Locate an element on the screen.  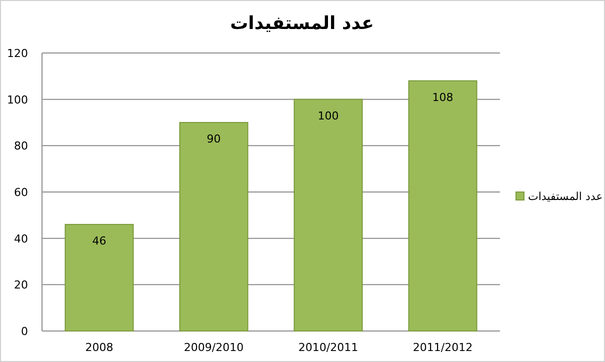
y-tick-label: 60 is located at coordinates (21, 192).